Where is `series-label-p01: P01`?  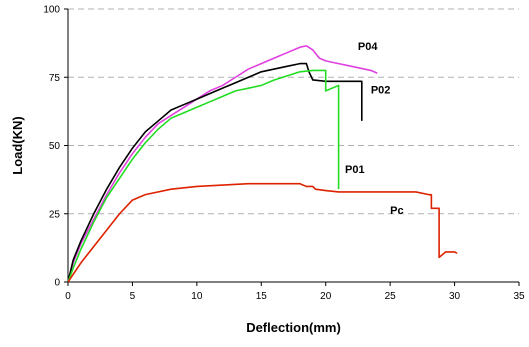 series-label-p01: P01 is located at coordinates (355, 170).